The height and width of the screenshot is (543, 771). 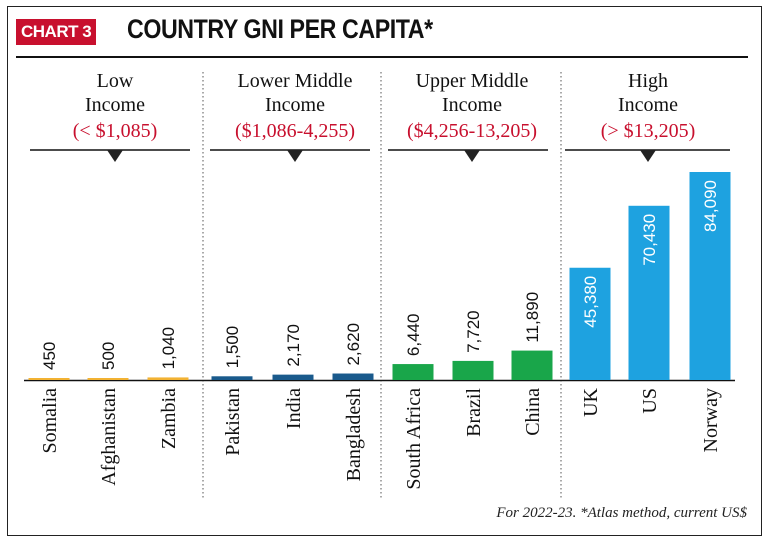 I want to click on bar-zambia, so click(x=168, y=378).